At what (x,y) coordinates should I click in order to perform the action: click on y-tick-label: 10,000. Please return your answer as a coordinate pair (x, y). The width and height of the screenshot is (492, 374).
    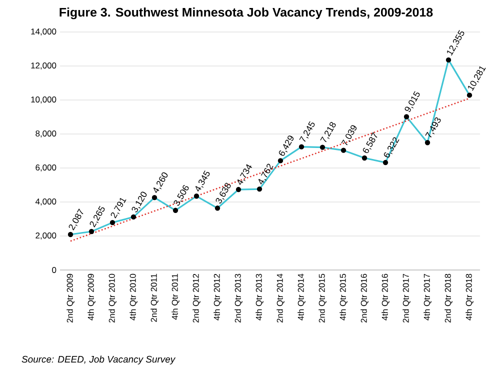
    Looking at the image, I should click on (43, 100).